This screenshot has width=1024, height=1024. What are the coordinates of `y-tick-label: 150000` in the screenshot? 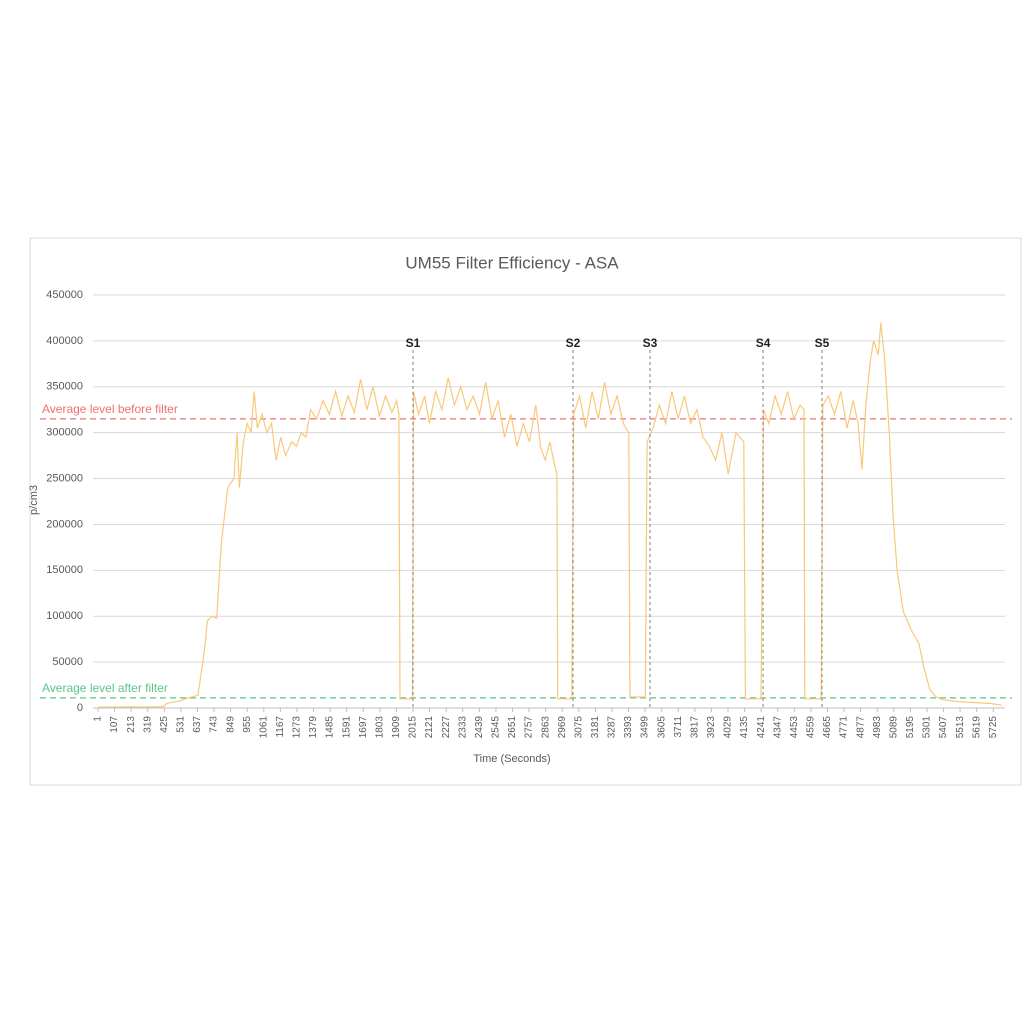 It's located at (64, 570).